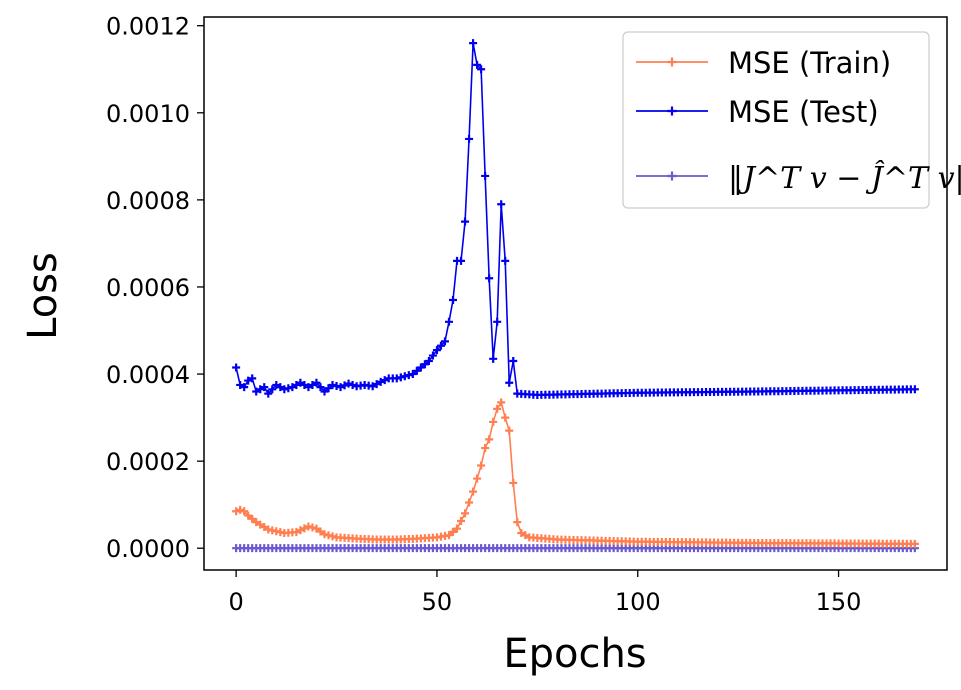  Describe the element at coordinates (235, 602) in the screenshot. I see `x-tick-label: 0` at that location.